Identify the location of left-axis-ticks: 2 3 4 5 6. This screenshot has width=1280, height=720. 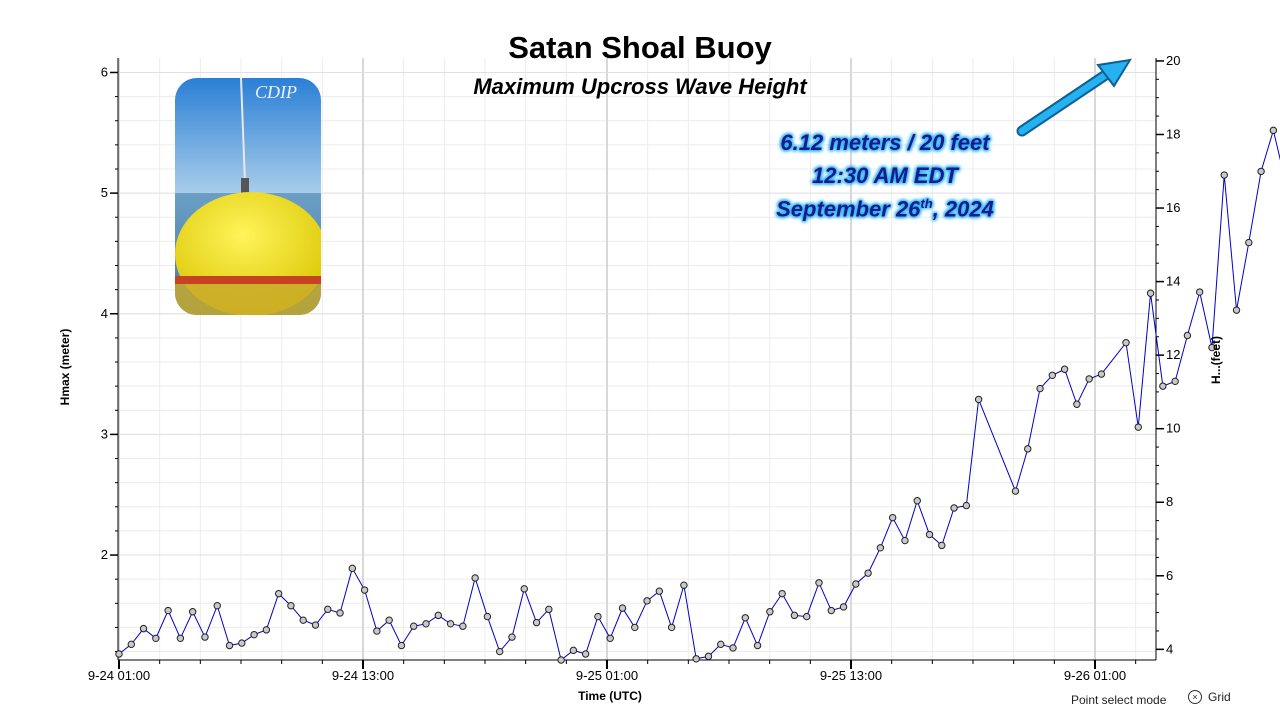
(109, 358).